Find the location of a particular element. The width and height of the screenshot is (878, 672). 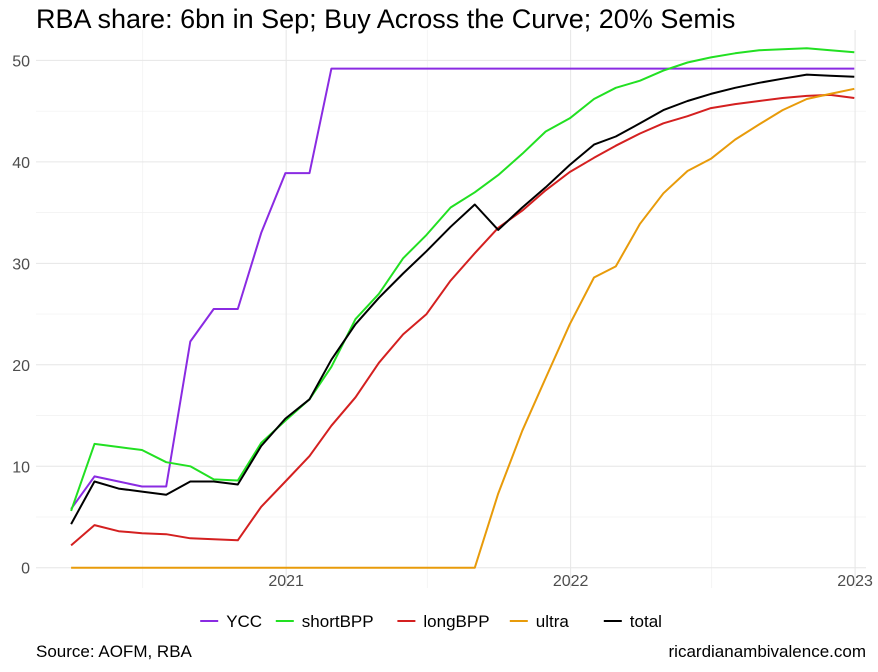

y-tick-label: 10 is located at coordinates (21, 467).